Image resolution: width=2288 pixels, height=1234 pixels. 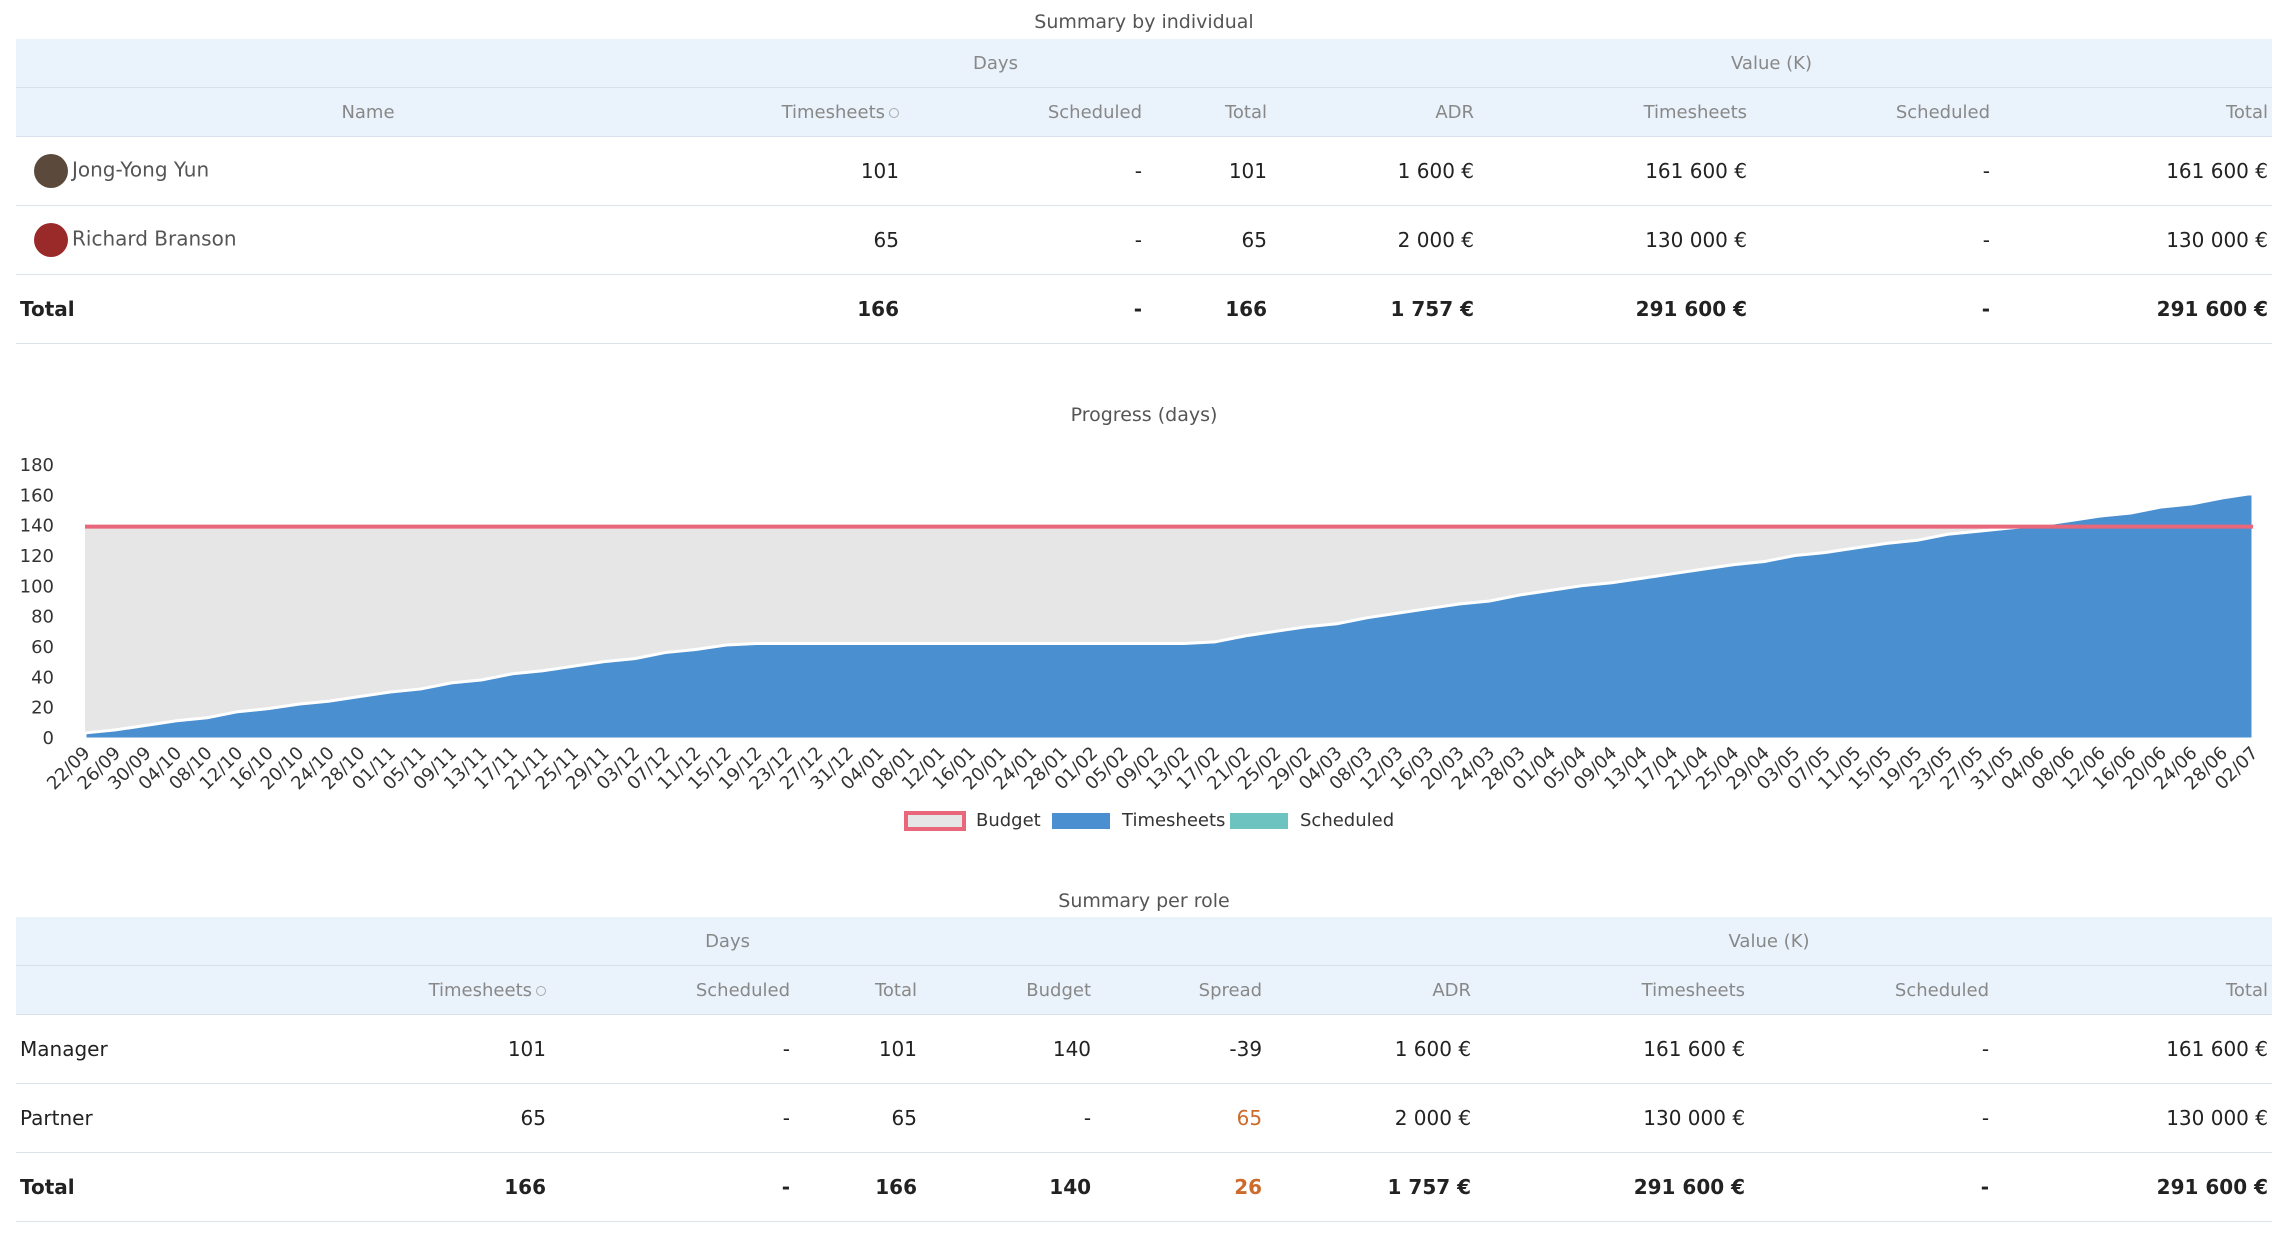 What do you see at coordinates (37, 556) in the screenshot?
I see `y-tick-label: 120` at bounding box center [37, 556].